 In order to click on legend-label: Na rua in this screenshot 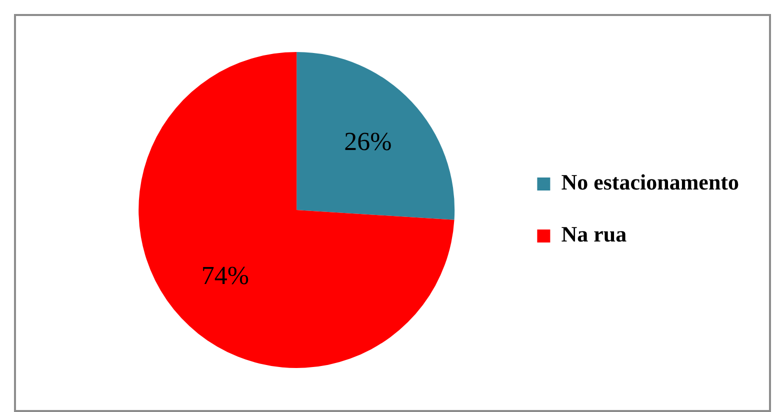, I will do `click(594, 234)`.